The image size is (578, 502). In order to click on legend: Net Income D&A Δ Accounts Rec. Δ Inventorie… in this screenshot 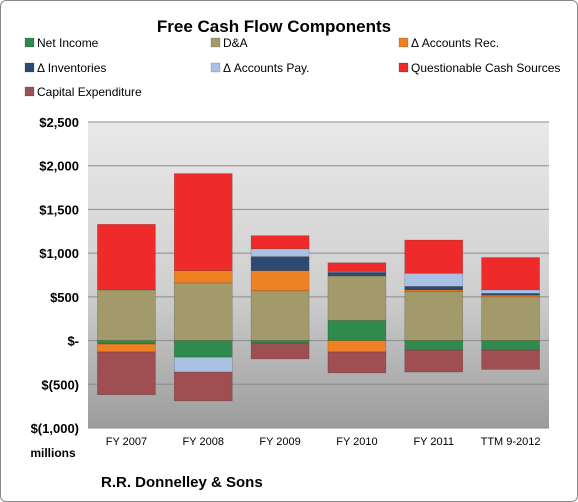, I will do `click(292, 67)`.